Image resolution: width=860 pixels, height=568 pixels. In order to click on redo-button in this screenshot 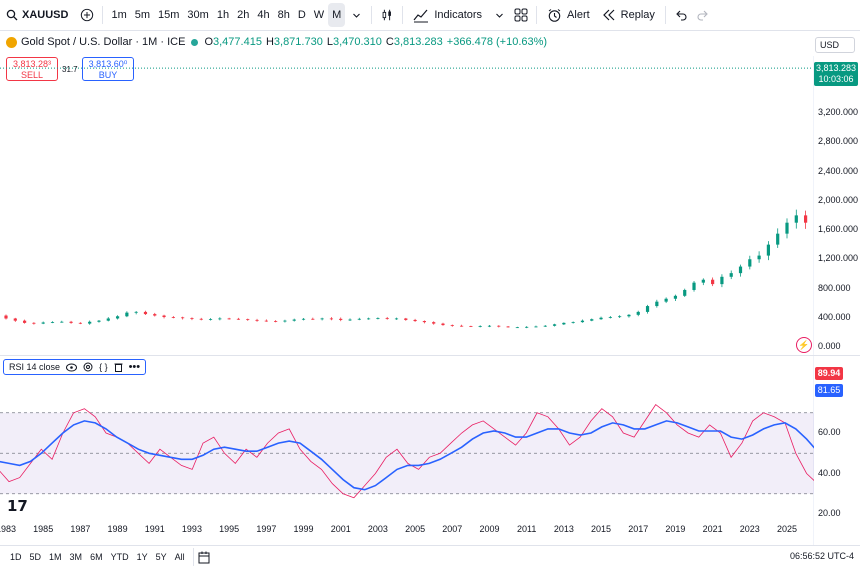, I will do `click(703, 15)`.